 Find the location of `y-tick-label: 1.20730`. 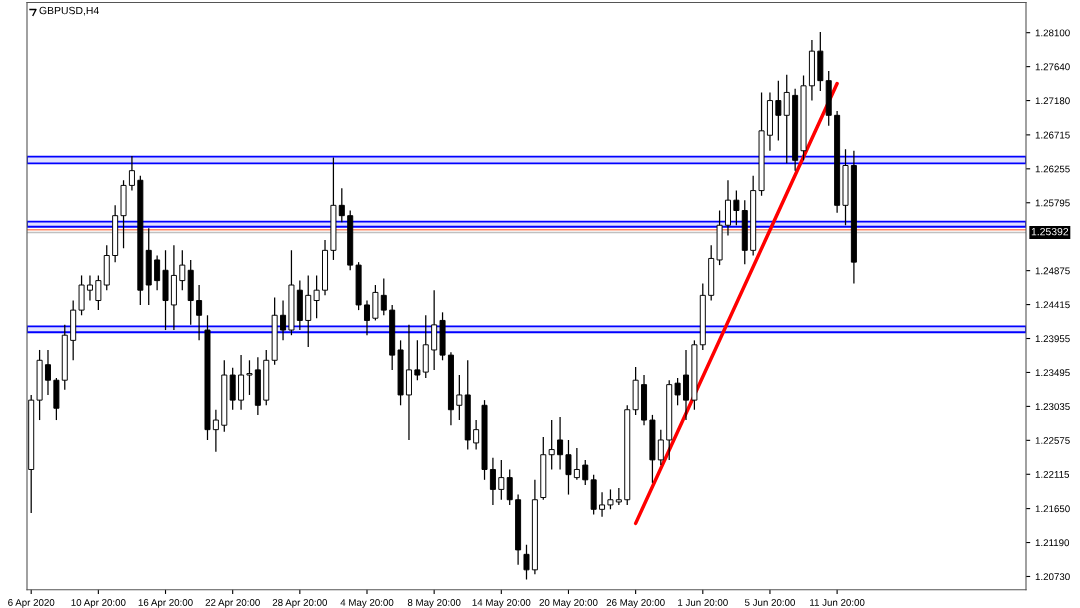

y-tick-label: 1.20730 is located at coordinates (1052, 577).